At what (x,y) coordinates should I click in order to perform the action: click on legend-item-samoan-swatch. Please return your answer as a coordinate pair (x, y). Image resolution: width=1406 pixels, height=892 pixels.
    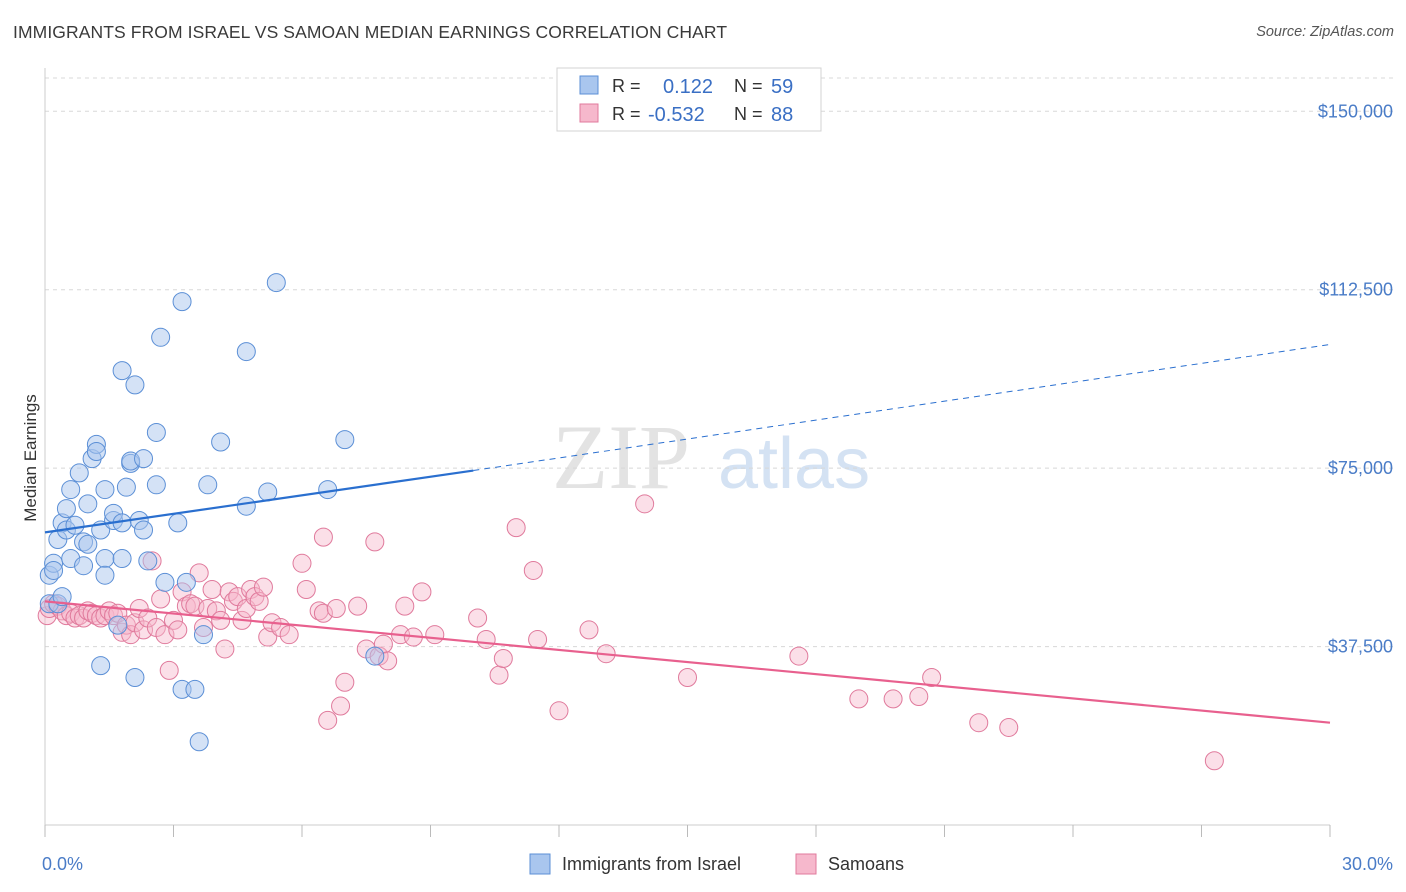
    Looking at the image, I should click on (806, 864).